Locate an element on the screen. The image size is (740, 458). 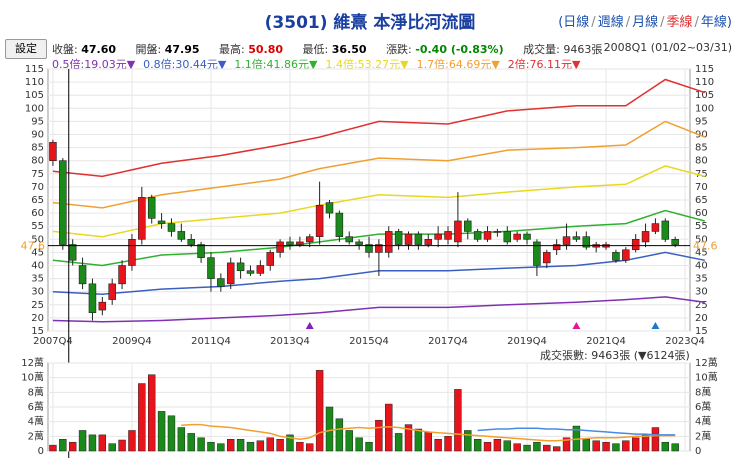
period-3: 季線 is located at coordinates (679, 22).